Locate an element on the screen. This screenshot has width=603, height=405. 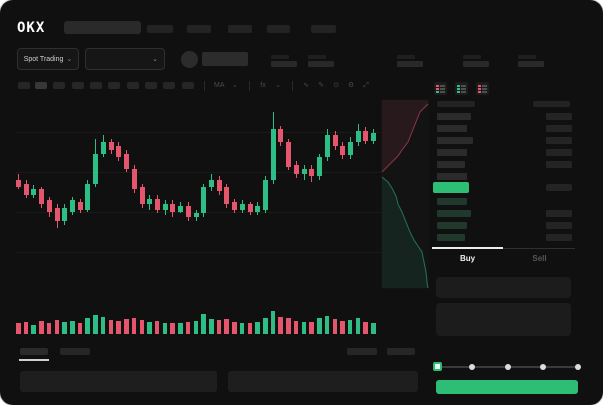
buy-submit-button is located at coordinates (507, 387).